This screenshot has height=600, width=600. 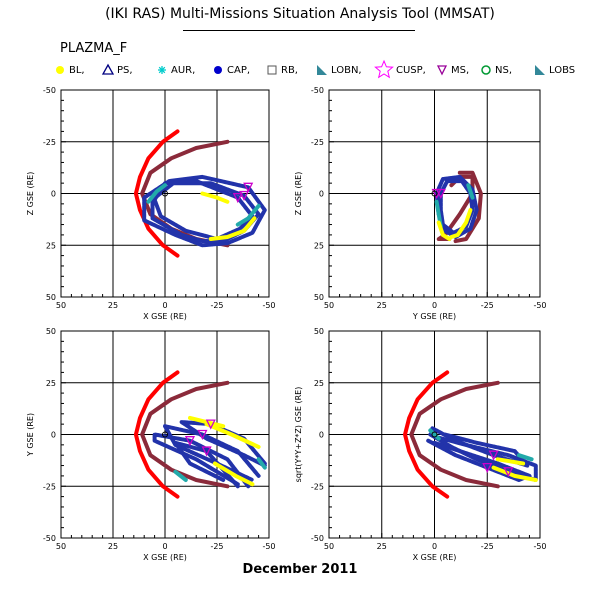 I want to click on legend-item: LOBN,, so click(x=339, y=70).